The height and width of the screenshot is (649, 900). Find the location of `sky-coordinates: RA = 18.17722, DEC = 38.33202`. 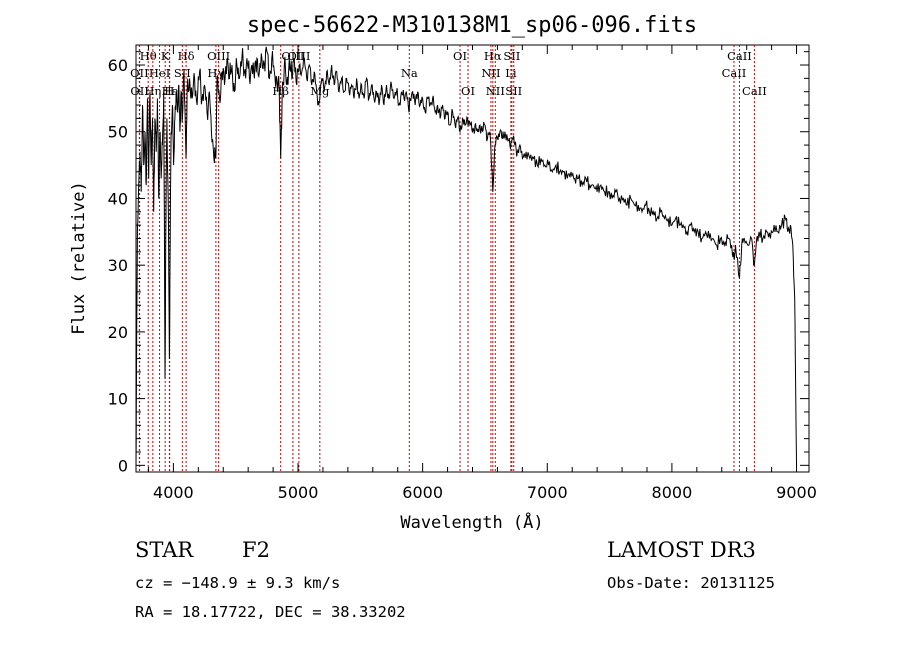

sky-coordinates: RA = 18.17722, DEC = 38.33202 is located at coordinates (270, 612).